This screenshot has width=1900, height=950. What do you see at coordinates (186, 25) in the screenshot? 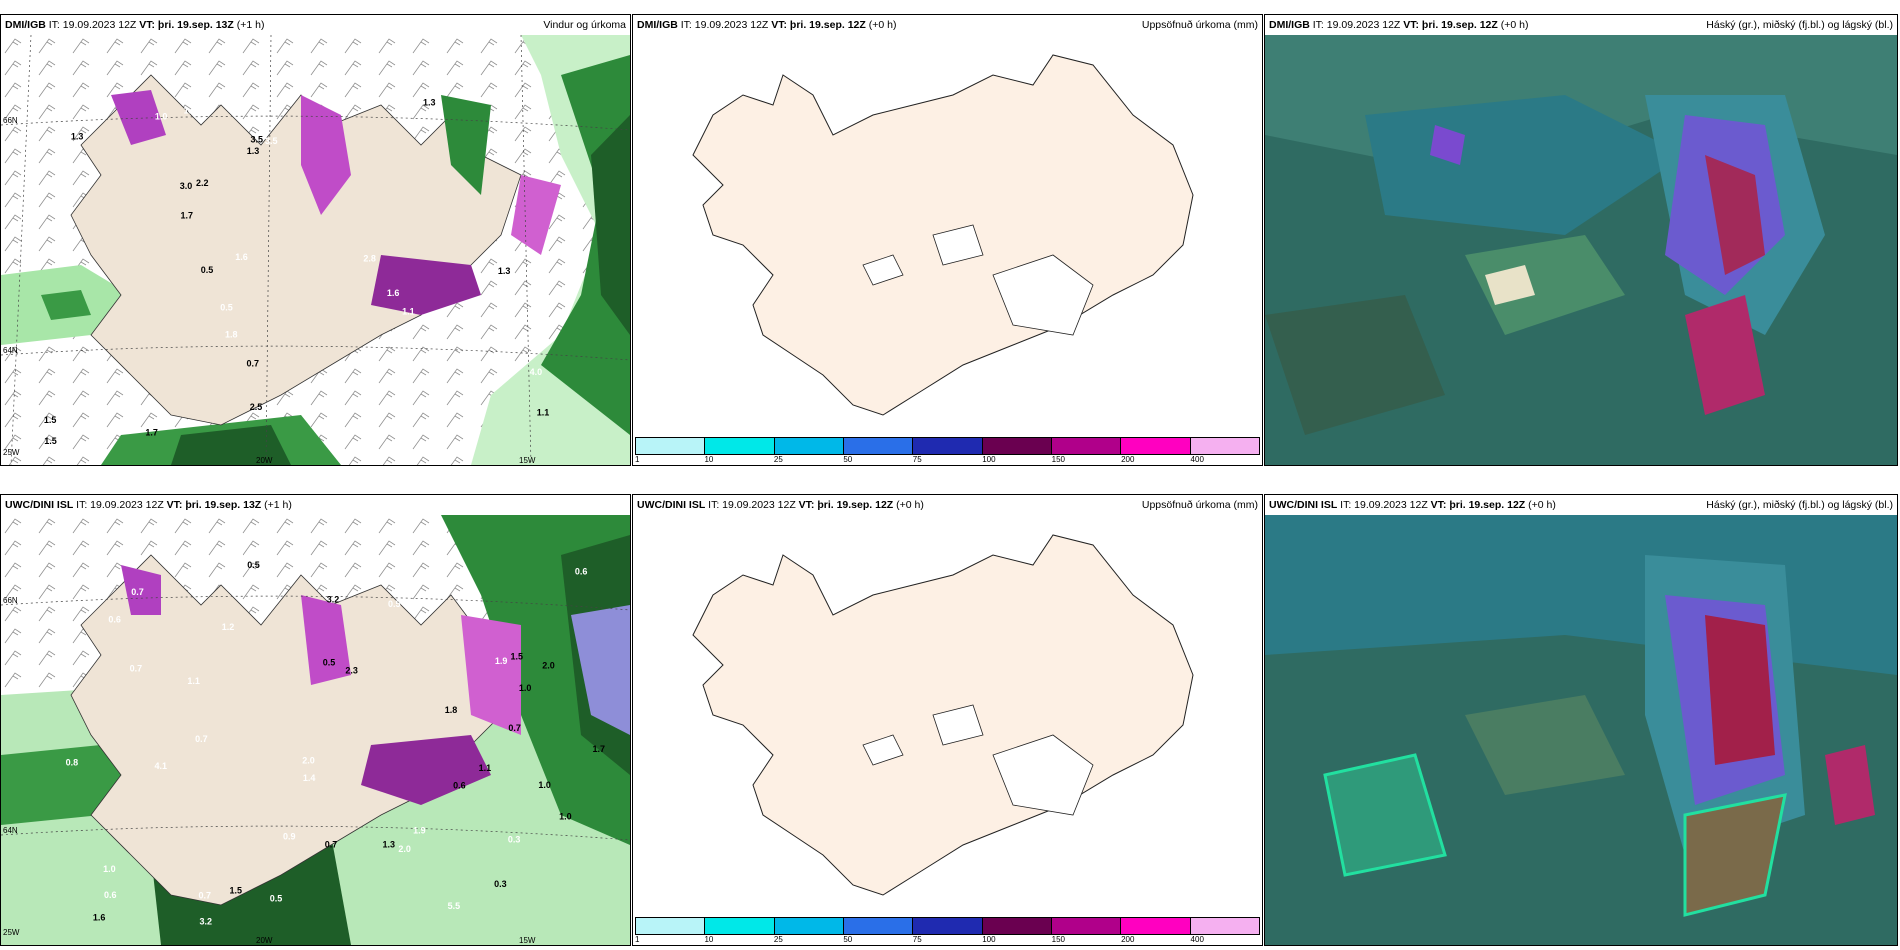
I see `valid-time: VT: þri. 19.sep. 13Z` at bounding box center [186, 25].